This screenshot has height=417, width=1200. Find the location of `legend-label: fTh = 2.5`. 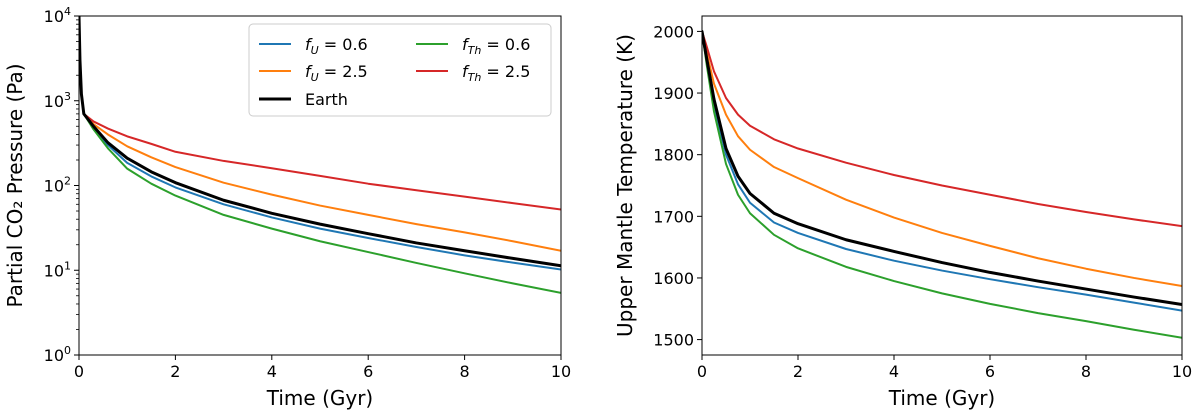

legend-label: fTh = 2.5 is located at coordinates (496, 73).